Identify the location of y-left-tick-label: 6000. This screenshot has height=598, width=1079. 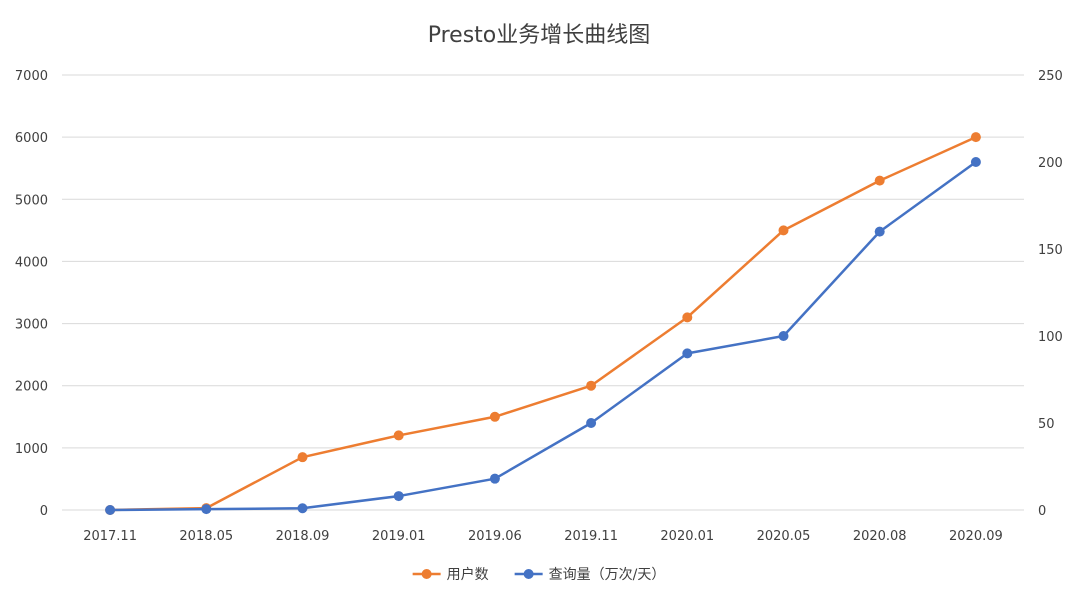
(31, 138).